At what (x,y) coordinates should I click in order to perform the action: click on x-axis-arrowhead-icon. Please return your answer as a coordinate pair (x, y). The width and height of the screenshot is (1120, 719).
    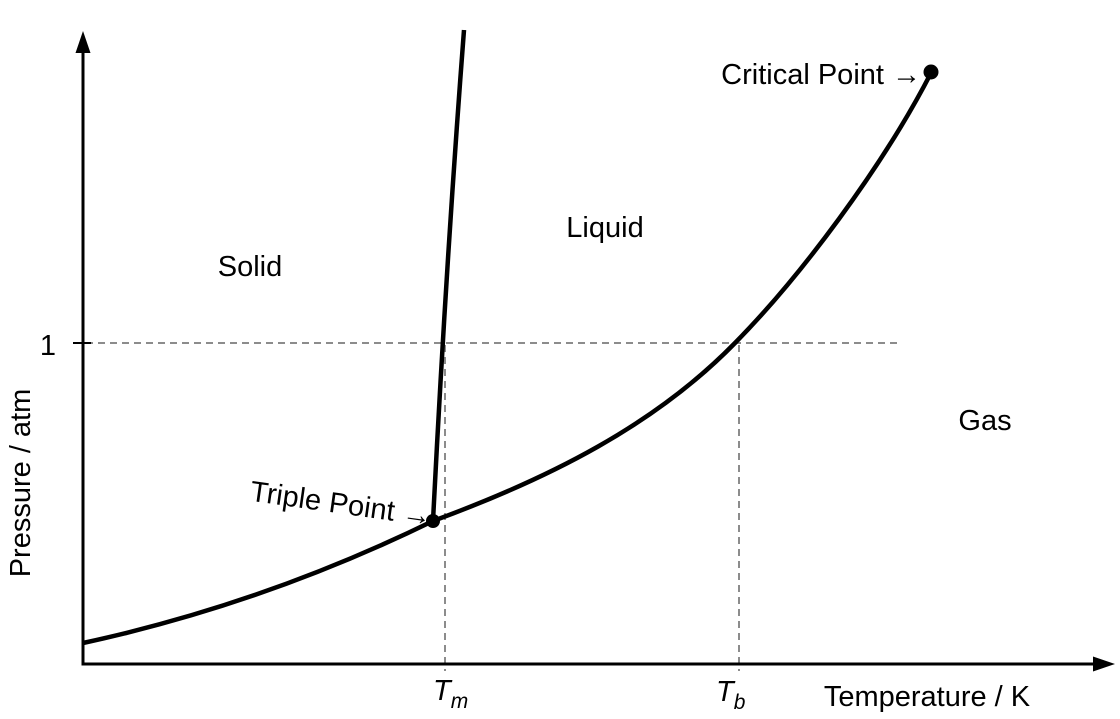
    Looking at the image, I should click on (1104, 664).